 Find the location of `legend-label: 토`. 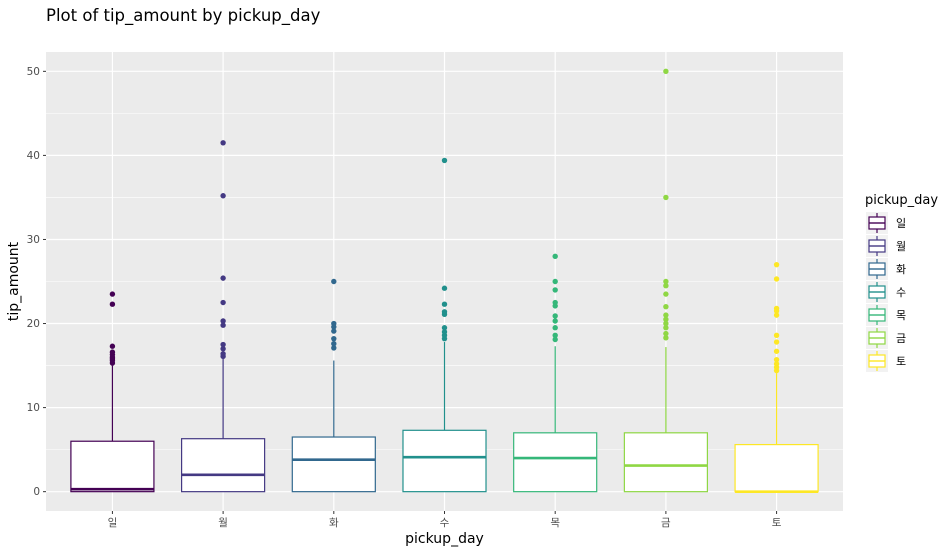

legend-label: 토 is located at coordinates (901, 361).